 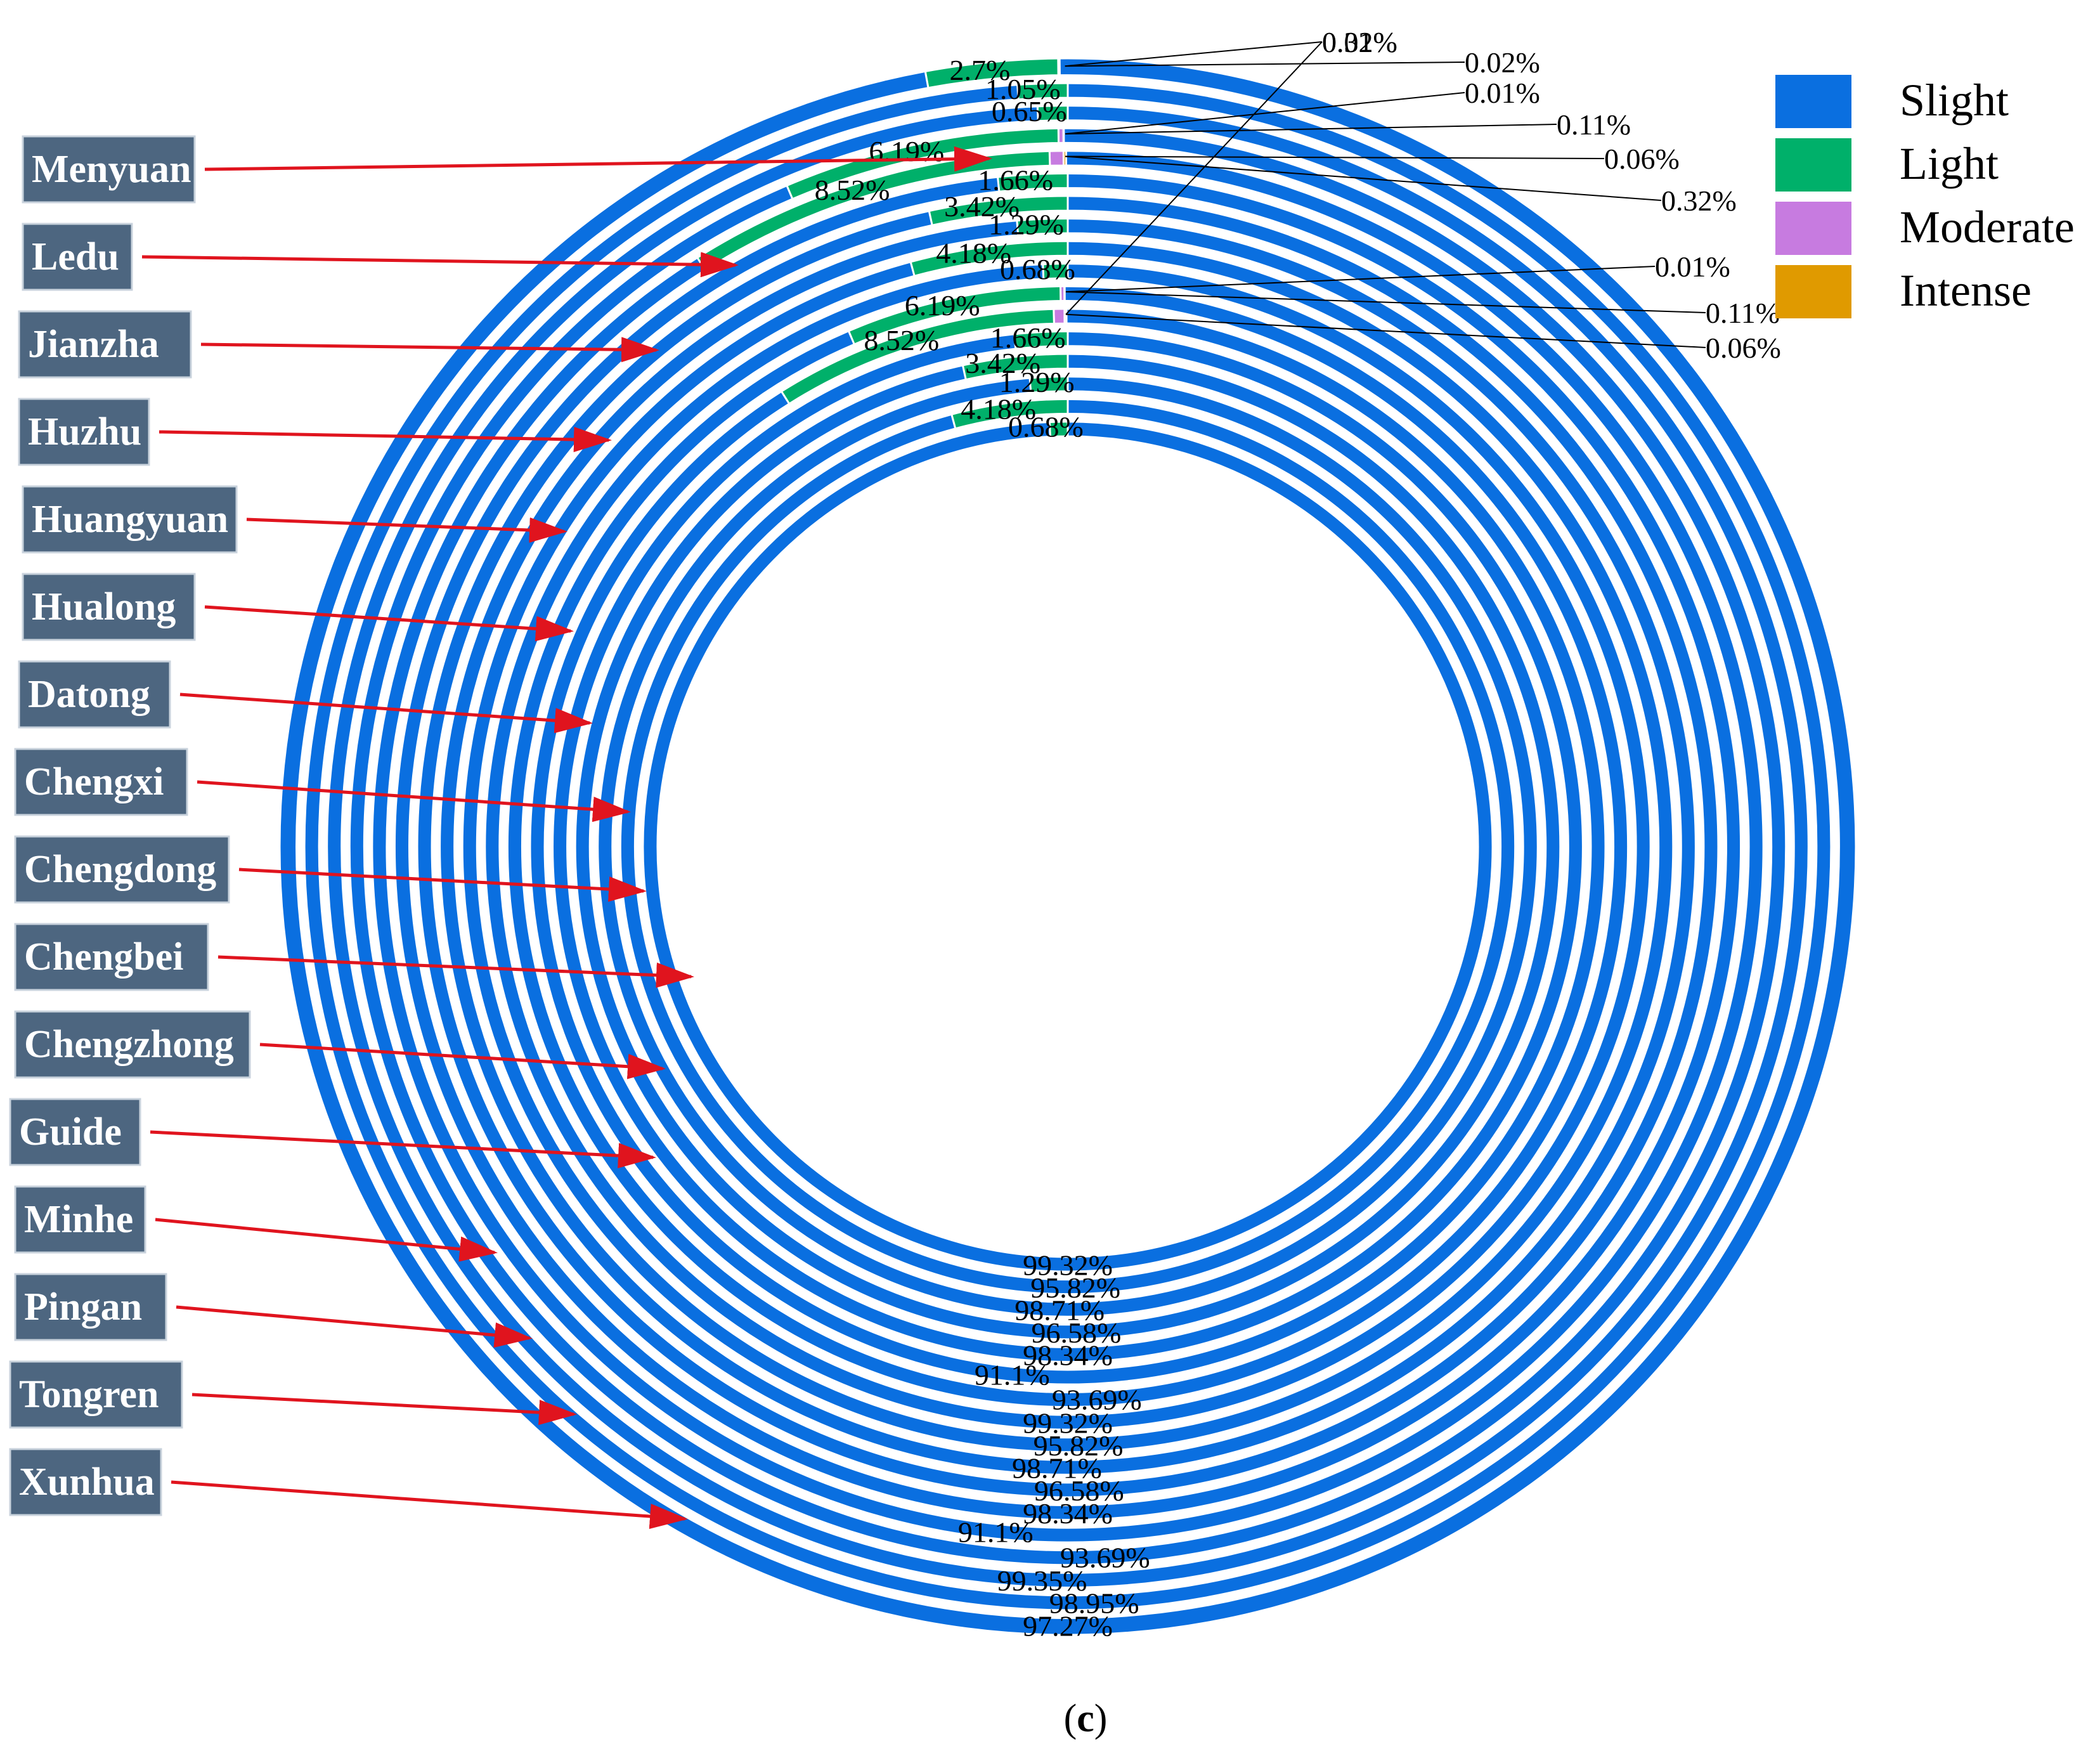 I want to click on ring-2-light-label: 0.65%, so click(x=1030, y=111).